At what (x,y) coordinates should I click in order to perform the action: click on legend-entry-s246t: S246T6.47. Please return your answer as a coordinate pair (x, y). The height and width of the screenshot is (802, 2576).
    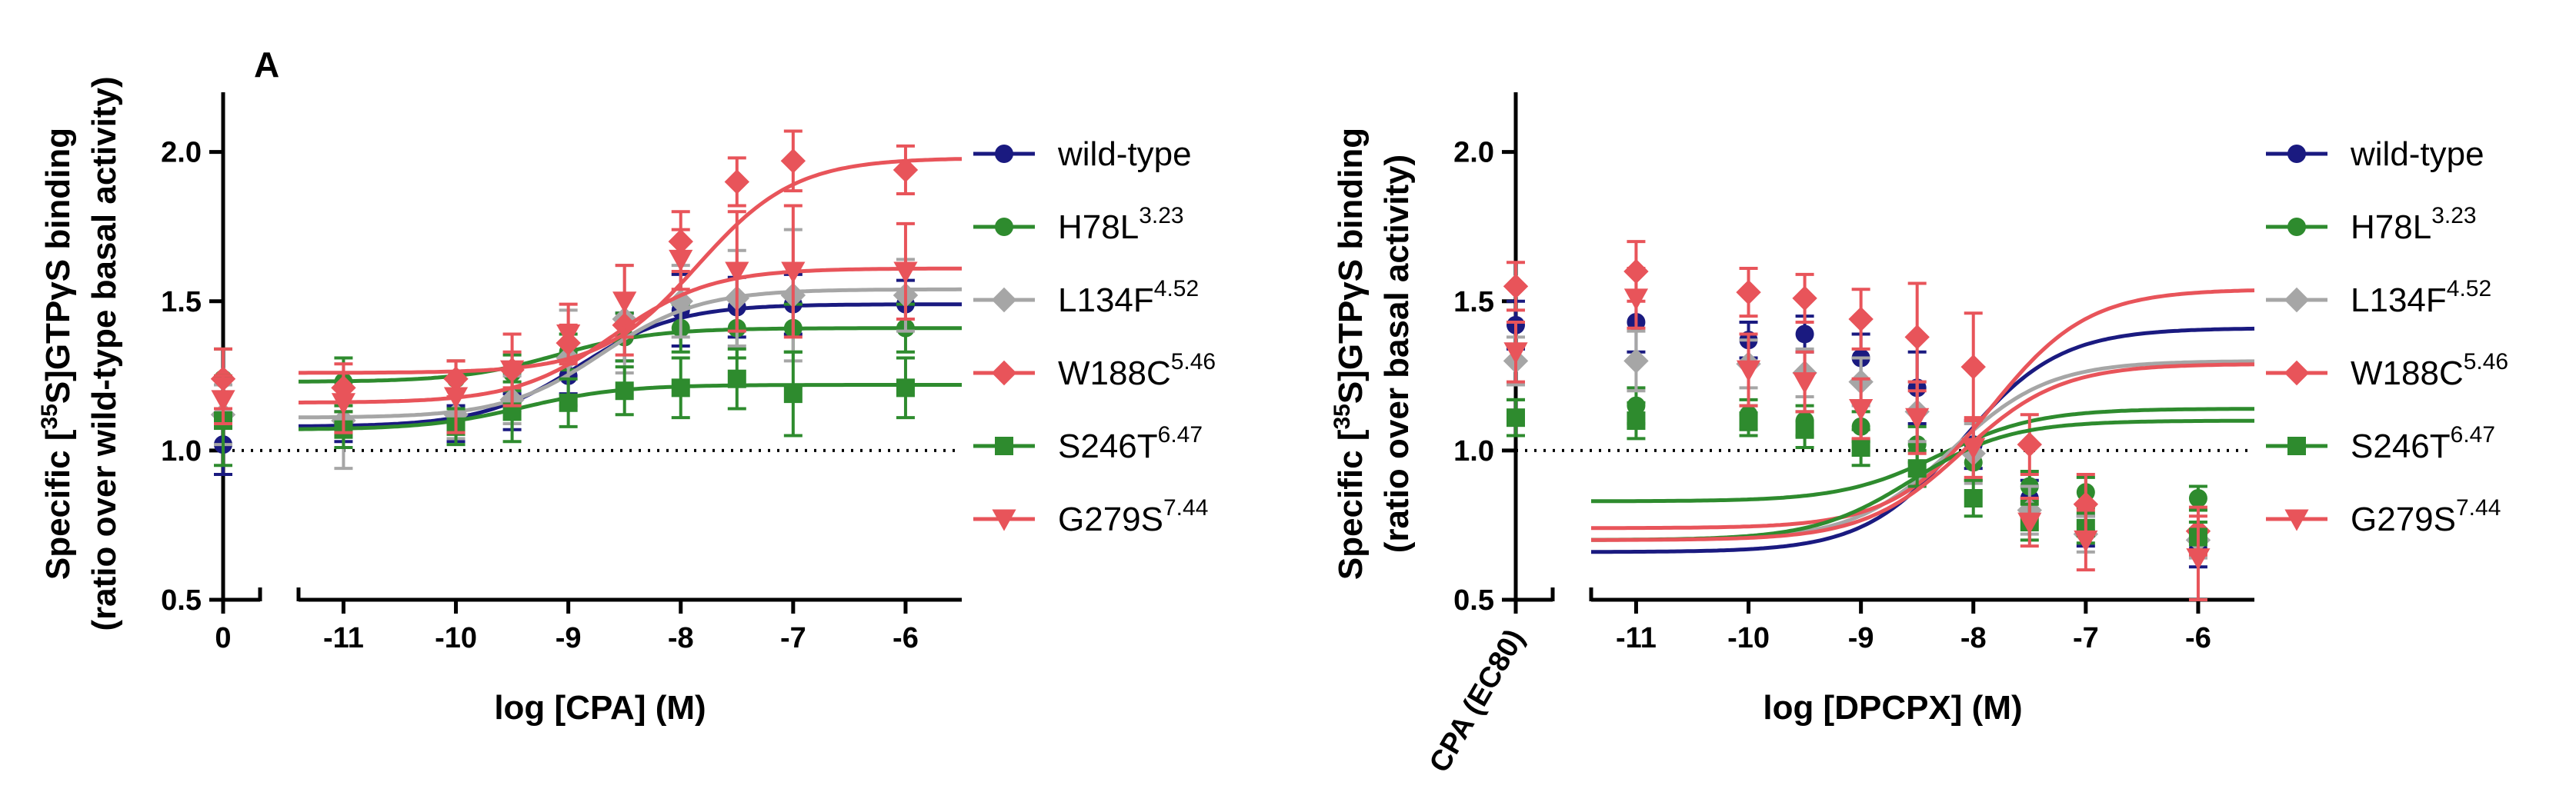
    Looking at the image, I should click on (2381, 443).